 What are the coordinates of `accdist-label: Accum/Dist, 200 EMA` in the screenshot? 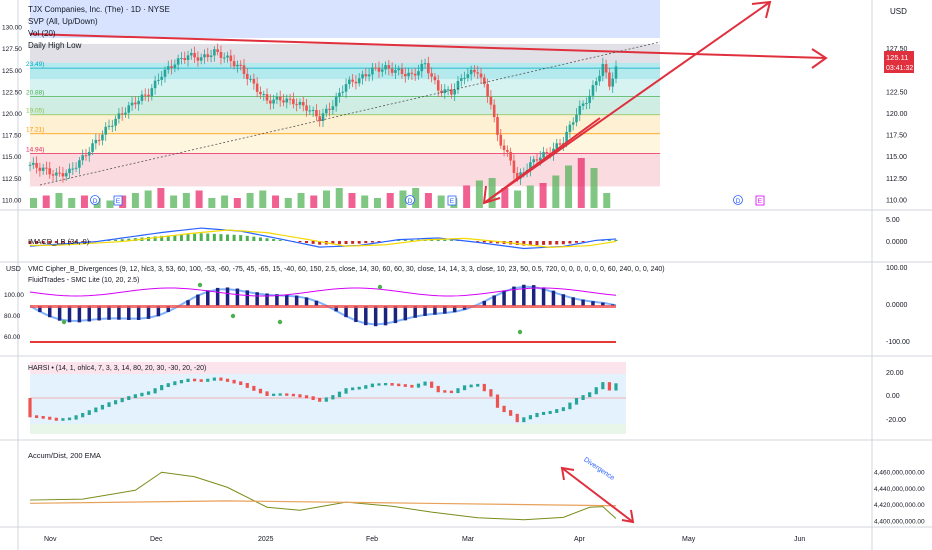 It's located at (64, 455).